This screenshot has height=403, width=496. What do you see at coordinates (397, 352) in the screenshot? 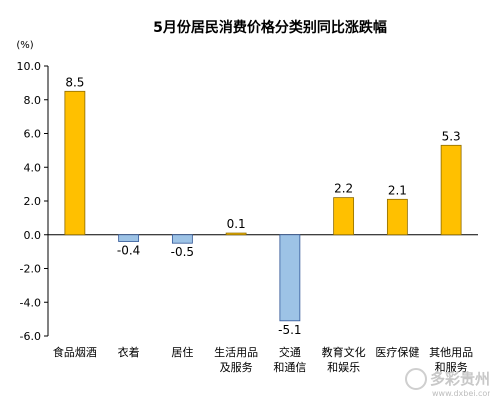
I see `x-tick-label: 医疗保健` at bounding box center [397, 352].